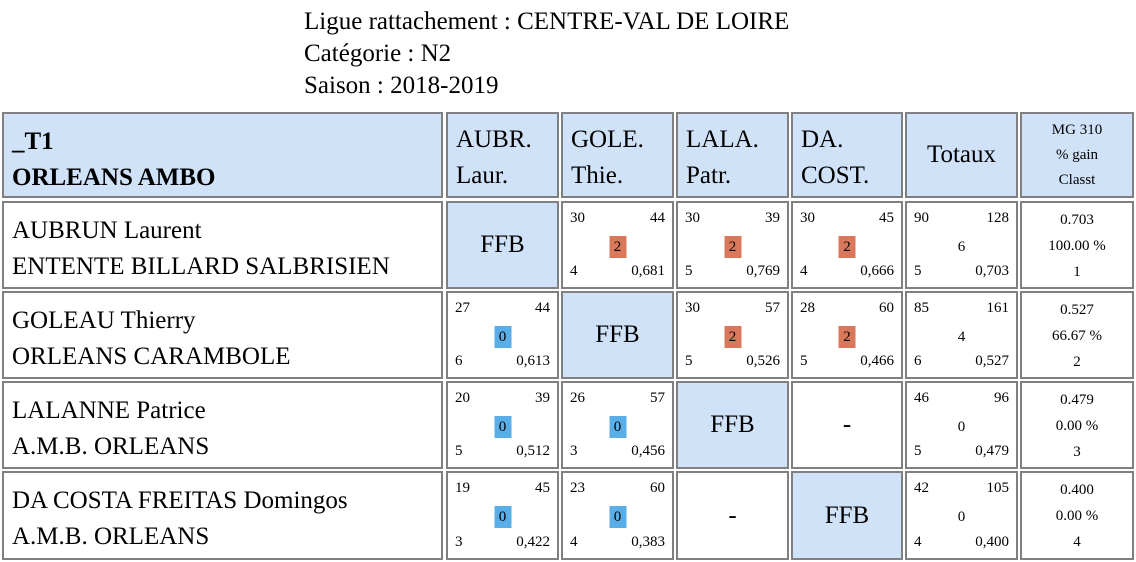 This screenshot has width=1136, height=562. Describe the element at coordinates (114, 177) in the screenshot. I see `group-club: ORLEANS AMBO` at that location.